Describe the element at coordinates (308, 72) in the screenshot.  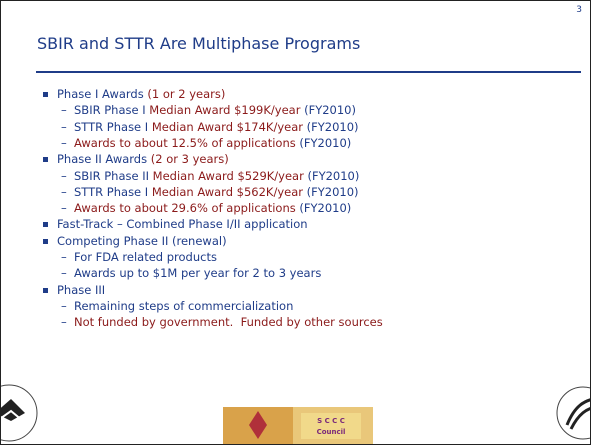
I see `title-rule` at that location.